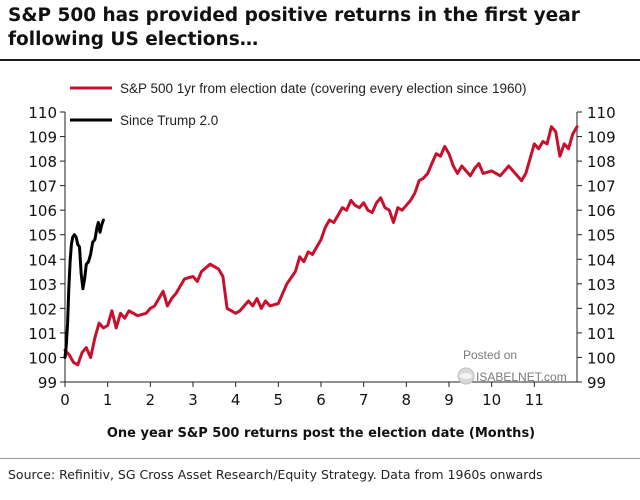  I want to click on y-tick-label-right: 109, so click(601, 138).